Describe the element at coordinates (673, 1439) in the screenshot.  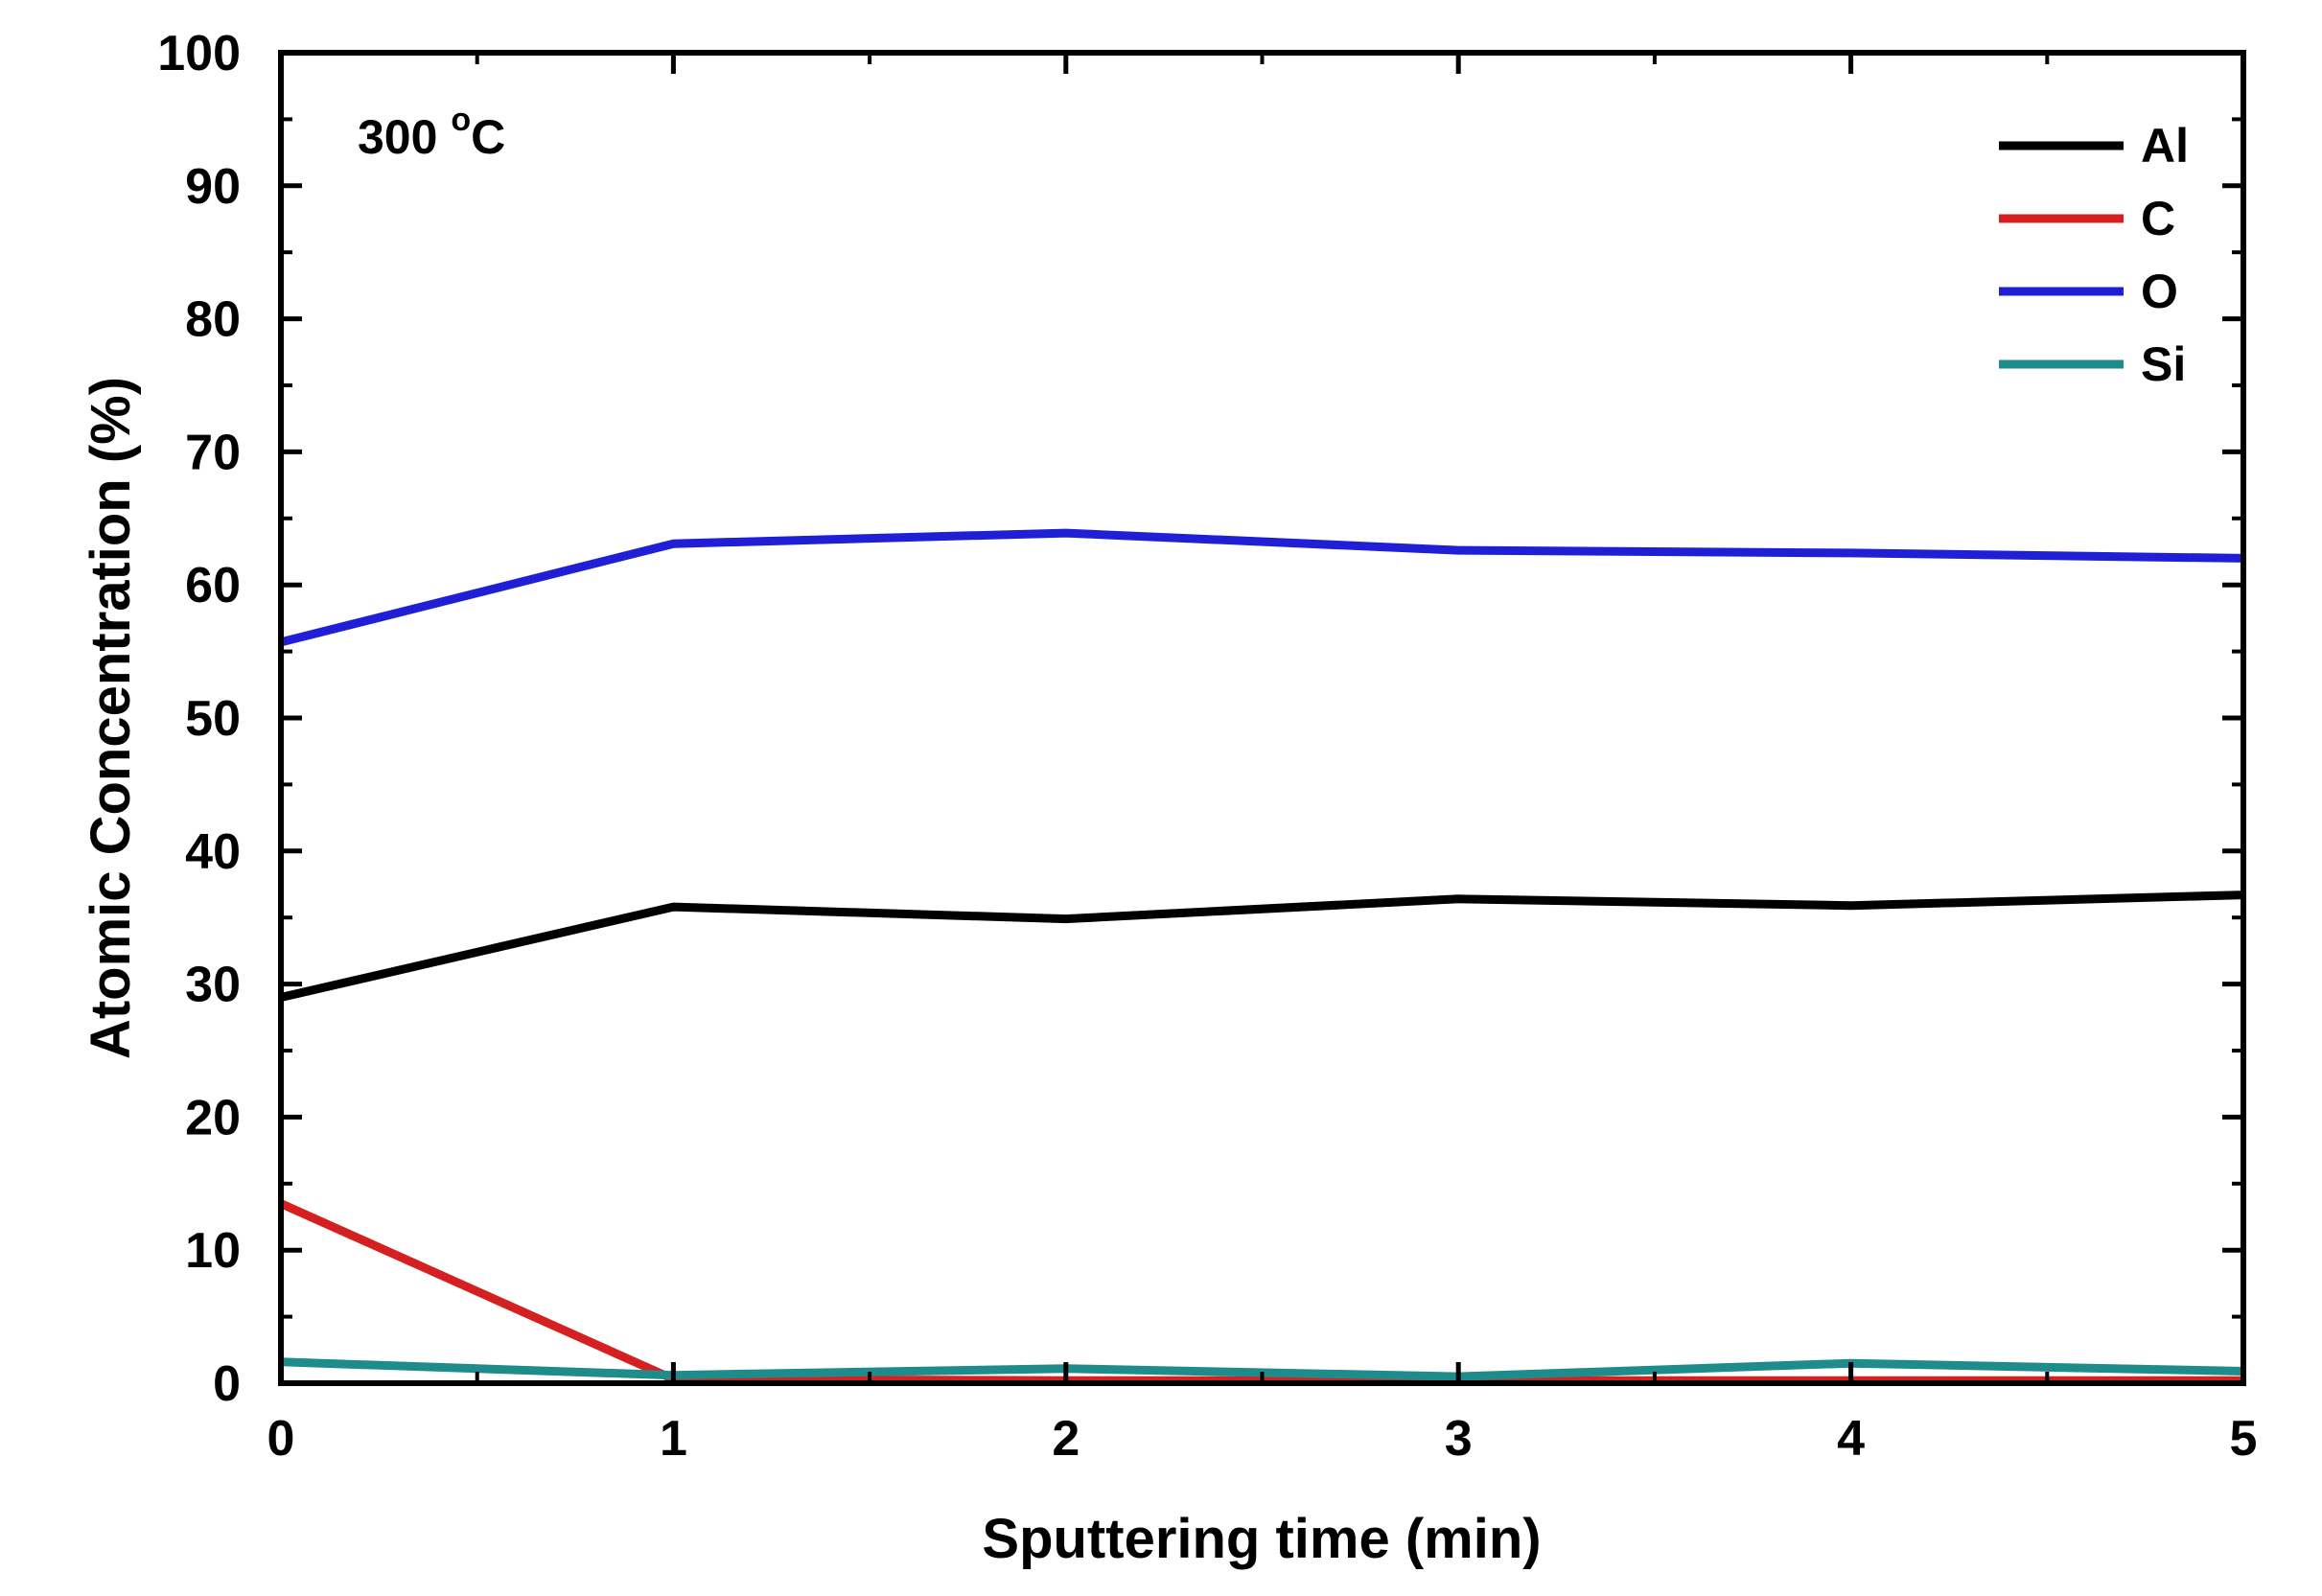
I see `x-tick-label: 1` at that location.